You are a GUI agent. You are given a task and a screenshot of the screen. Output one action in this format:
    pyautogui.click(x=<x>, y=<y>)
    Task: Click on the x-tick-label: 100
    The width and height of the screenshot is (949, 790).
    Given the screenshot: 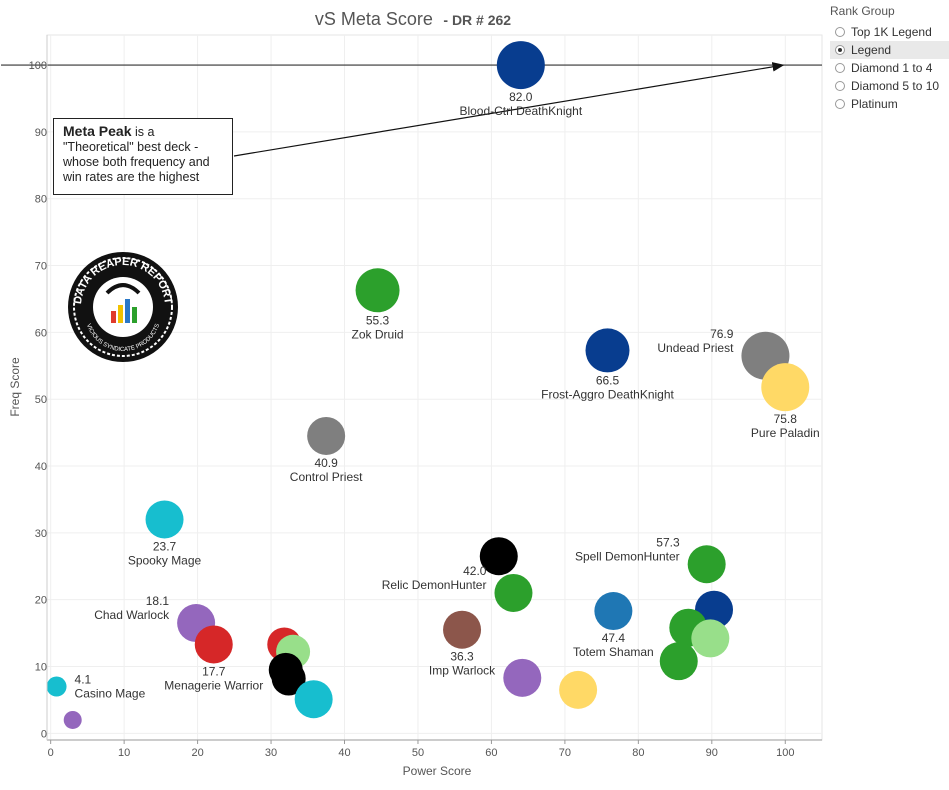 What is the action you would take?
    pyautogui.click(x=785, y=753)
    